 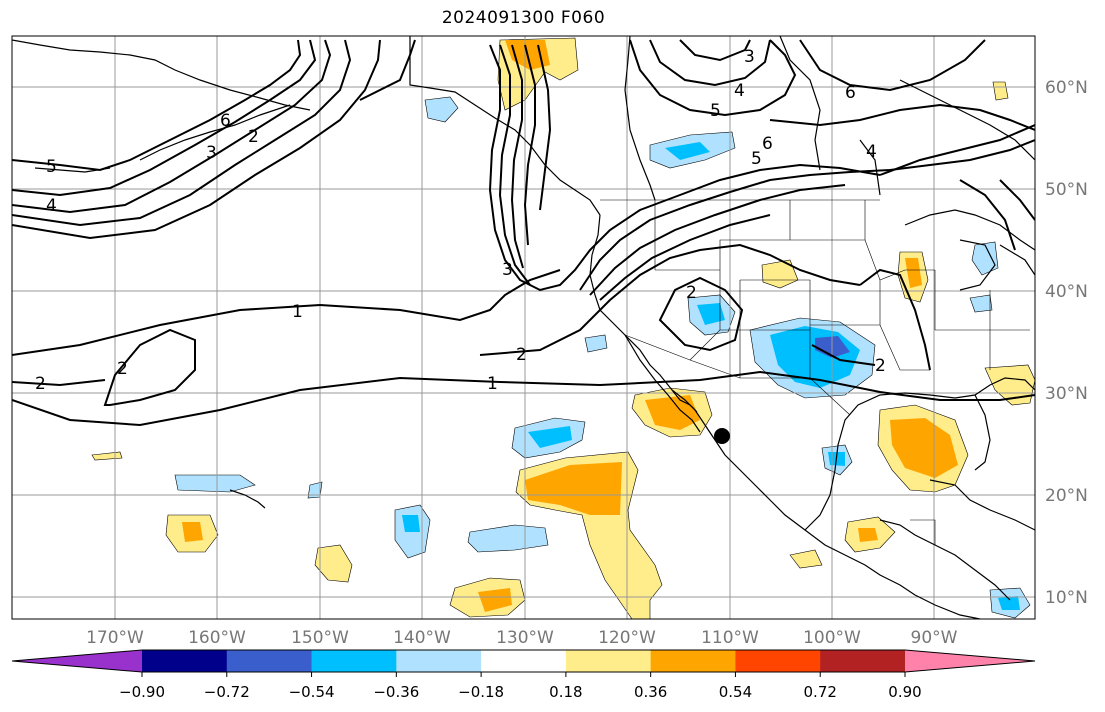 I want to click on map-title: 2024091300 F060, so click(x=523, y=18).